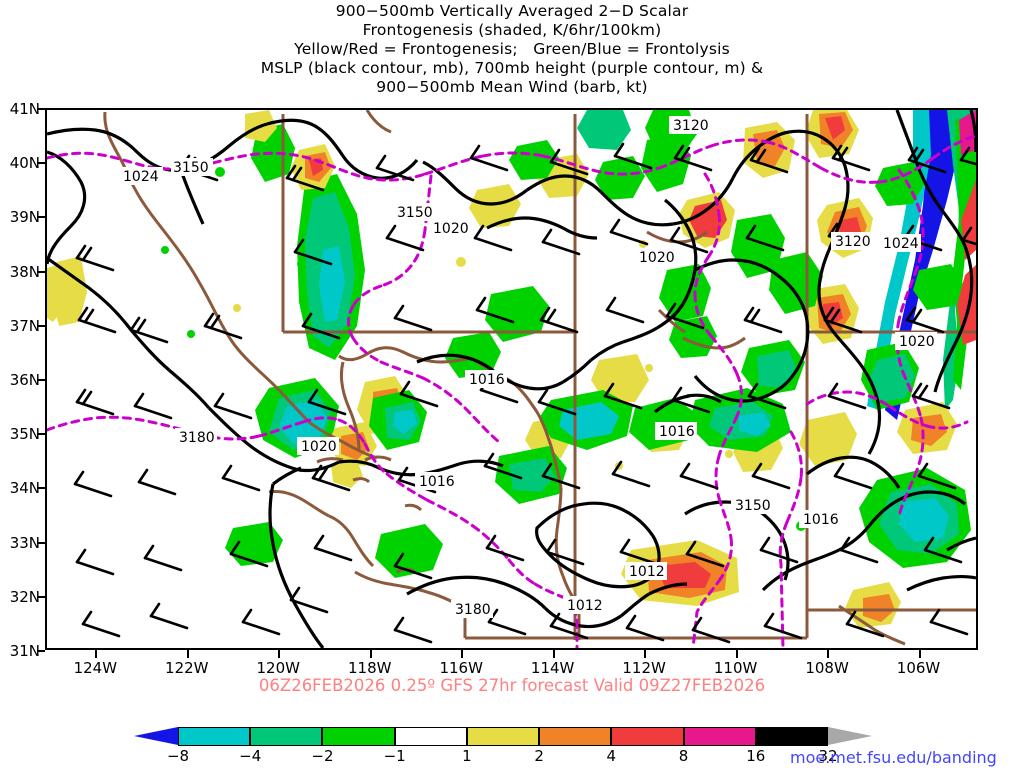  Describe the element at coordinates (539, 756) in the screenshot. I see `colorbar-tick-label: 2` at that location.